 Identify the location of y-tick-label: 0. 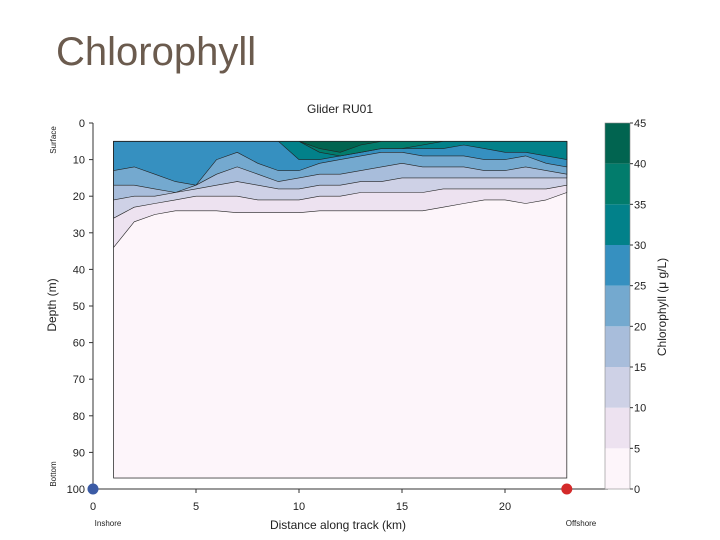
(82, 124).